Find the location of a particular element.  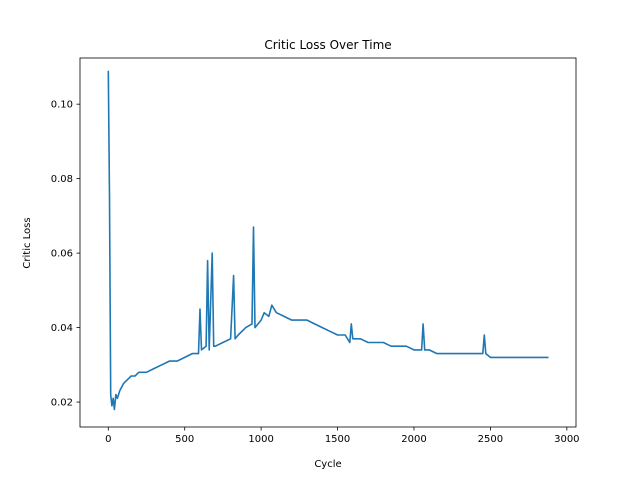

x-axis: 0 500 1000 1500 2000 2500 3000 is located at coordinates (342, 436).